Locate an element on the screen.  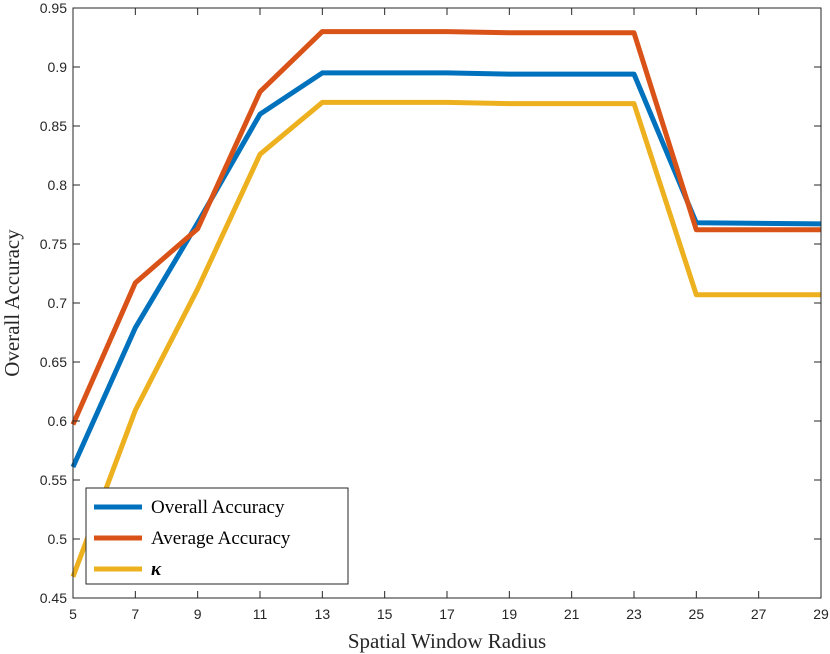
y-tick-label: 0.45 is located at coordinates (53, 598).